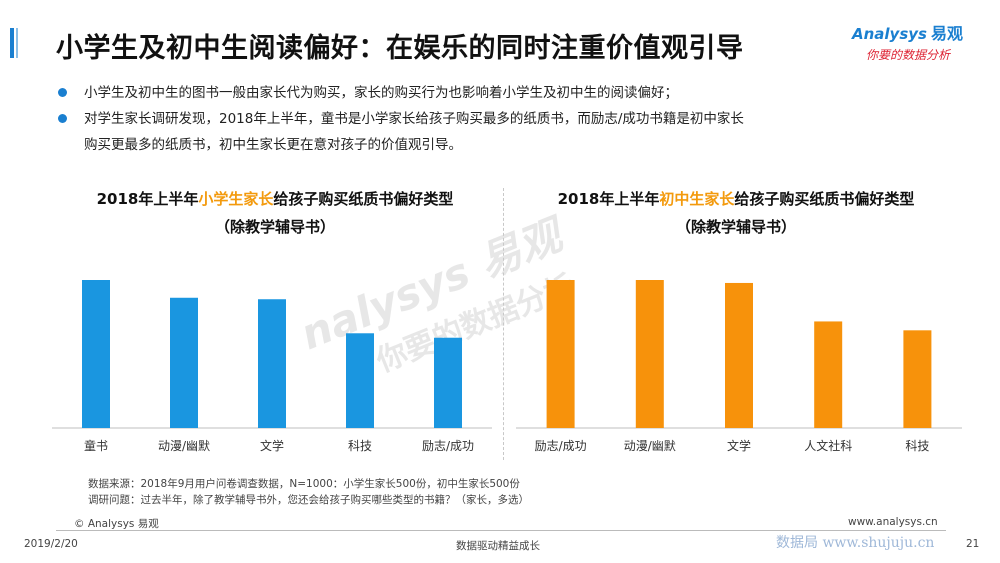 The height and width of the screenshot is (563, 1000). I want to click on left-category-label-3: 文学, so click(272, 445).